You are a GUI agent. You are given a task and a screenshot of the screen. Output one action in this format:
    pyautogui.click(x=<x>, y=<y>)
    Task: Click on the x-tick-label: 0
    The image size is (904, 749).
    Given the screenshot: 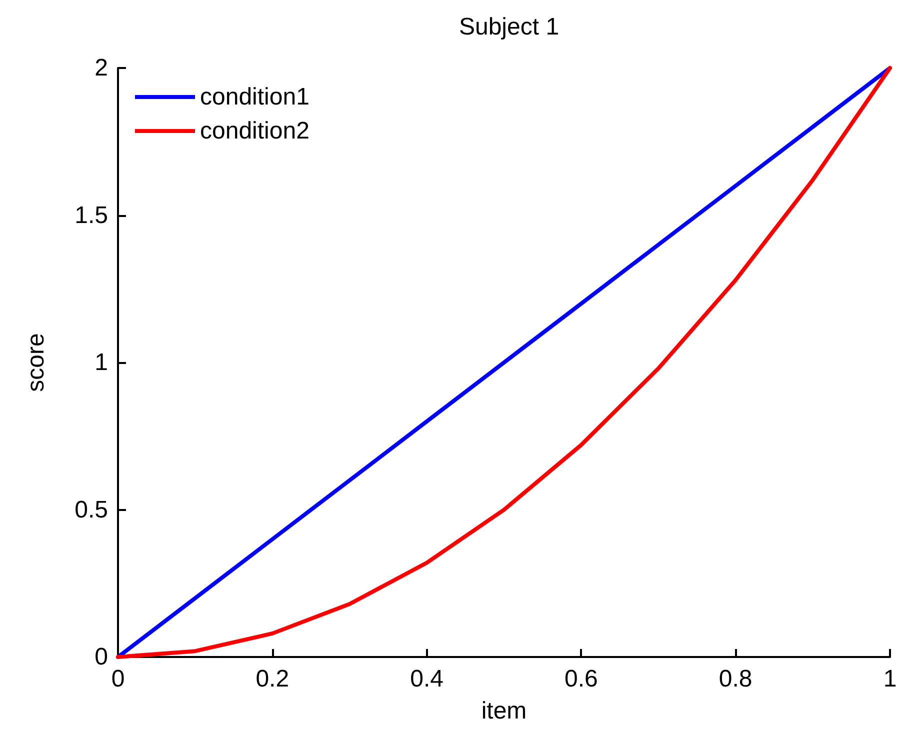 What is the action you would take?
    pyautogui.click(x=118, y=679)
    